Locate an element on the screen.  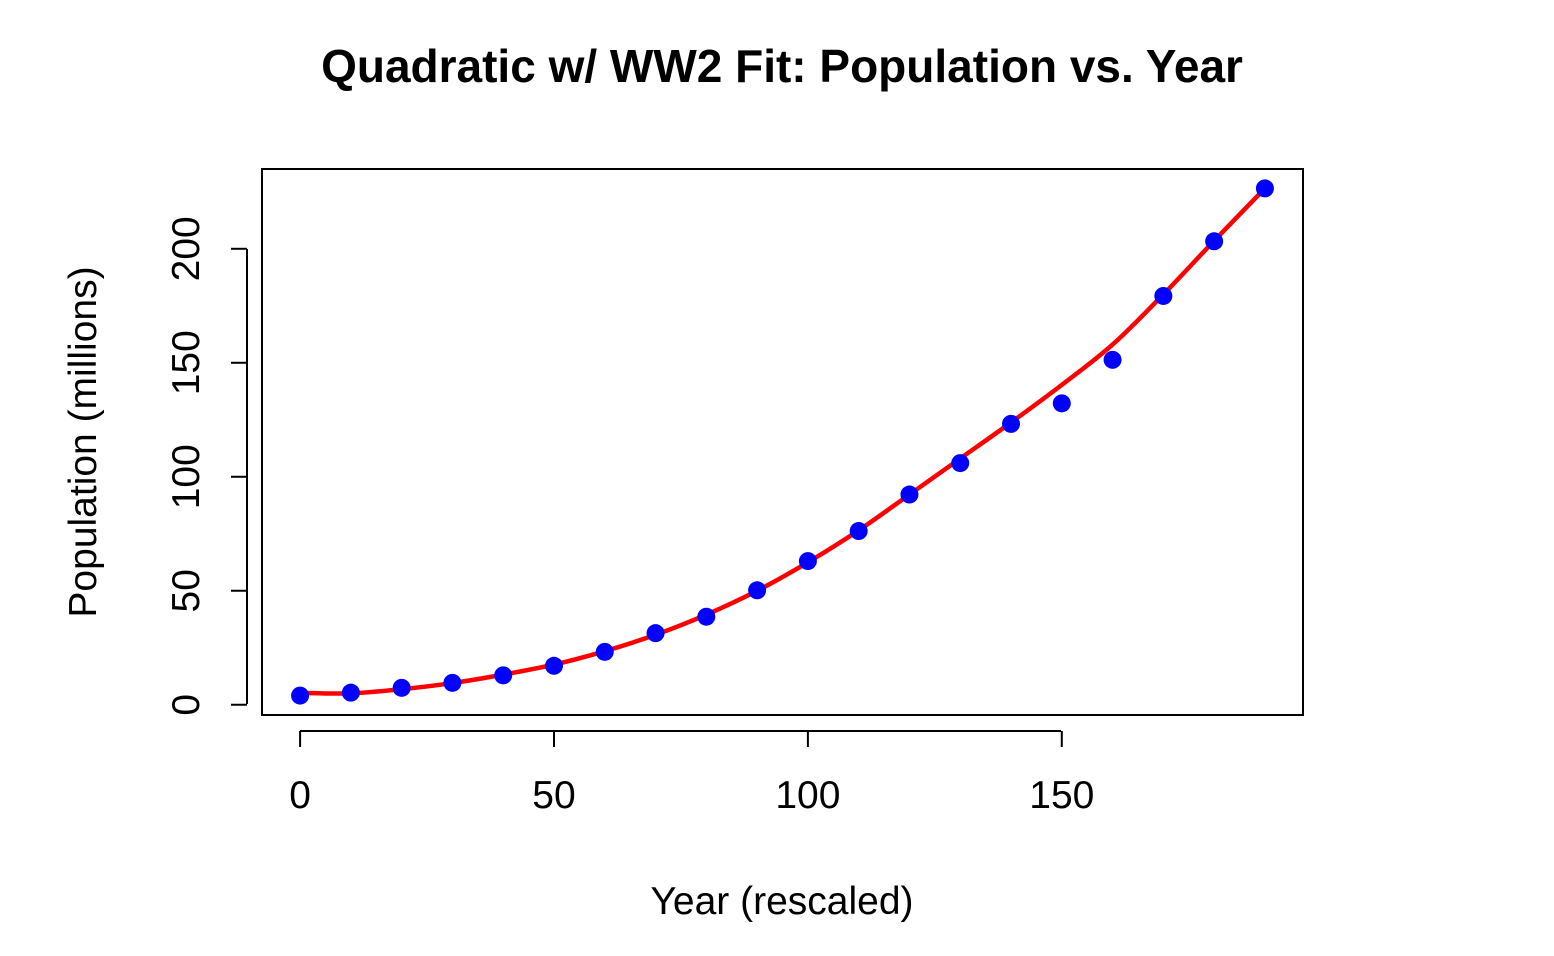
y-tick-label: 200 is located at coordinates (186, 248).